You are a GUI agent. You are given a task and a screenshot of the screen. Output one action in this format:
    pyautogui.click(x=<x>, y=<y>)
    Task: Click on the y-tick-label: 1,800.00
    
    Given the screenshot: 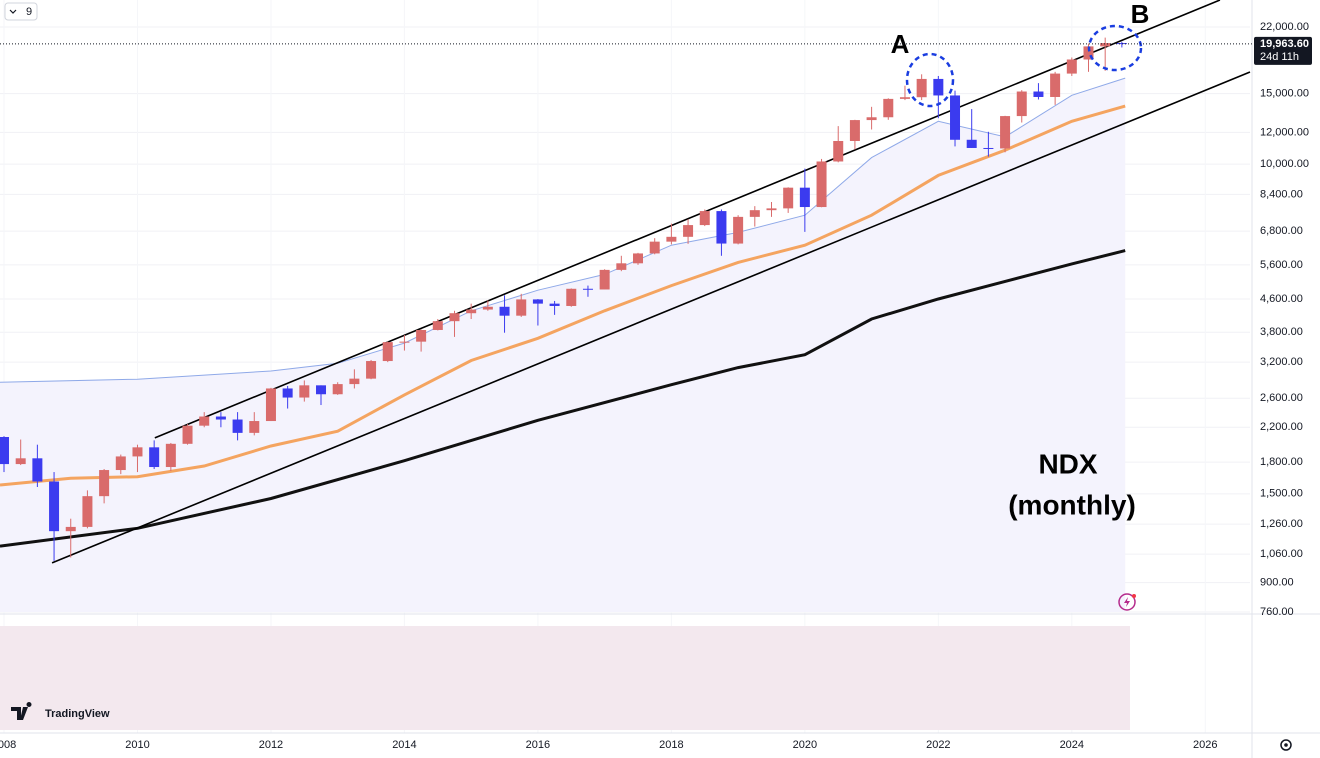 What is the action you would take?
    pyautogui.click(x=1281, y=462)
    